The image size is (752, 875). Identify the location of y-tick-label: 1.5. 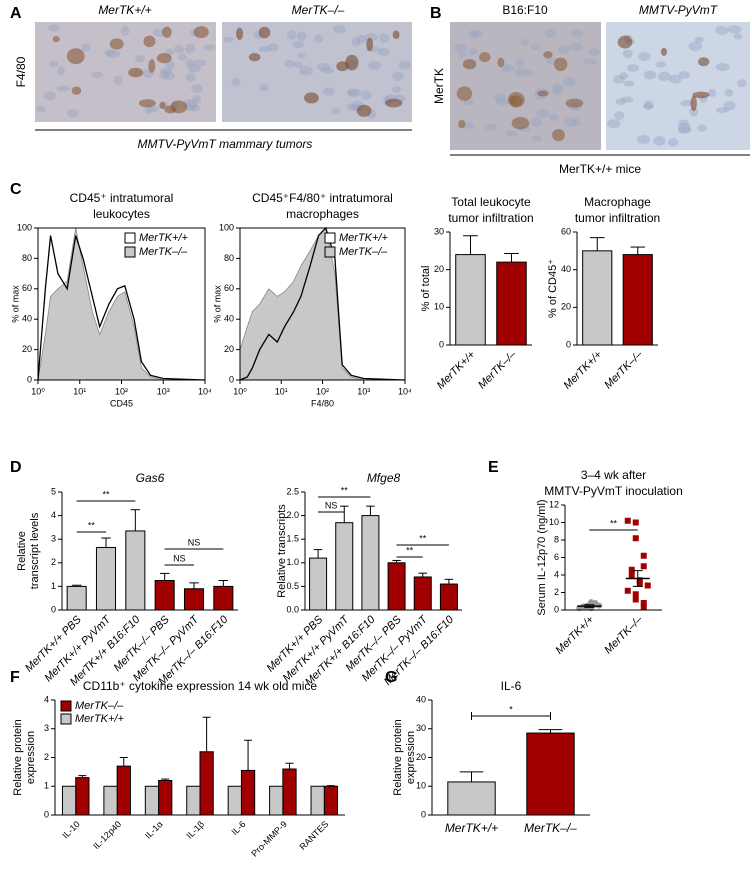
(292, 539).